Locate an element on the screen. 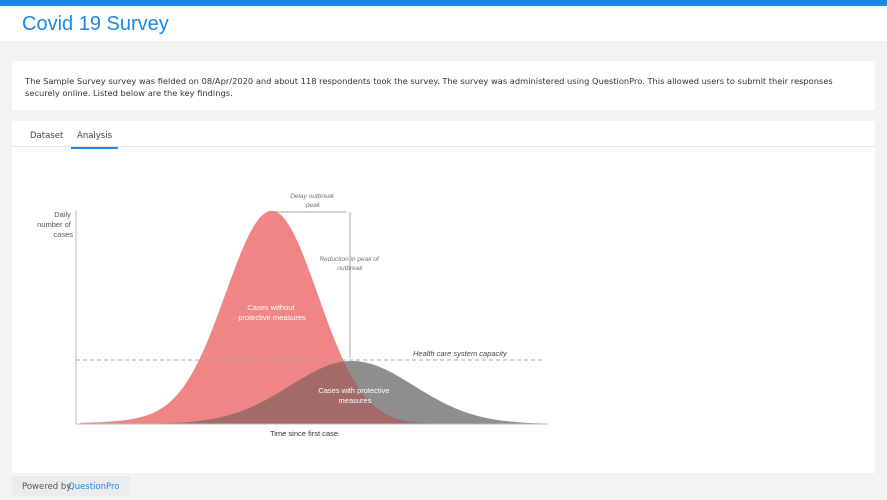  x-axis-label: Time since first case is located at coordinates (304, 433).